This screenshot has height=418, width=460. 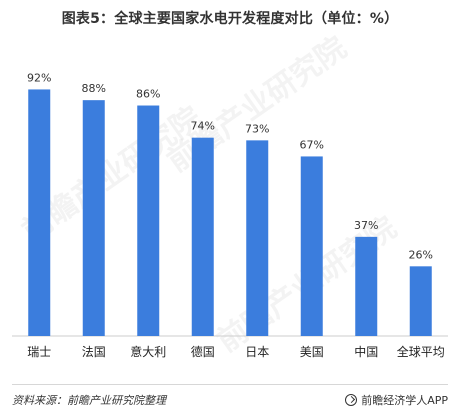 I want to click on x-tick-label-1: 法国, so click(x=94, y=352).